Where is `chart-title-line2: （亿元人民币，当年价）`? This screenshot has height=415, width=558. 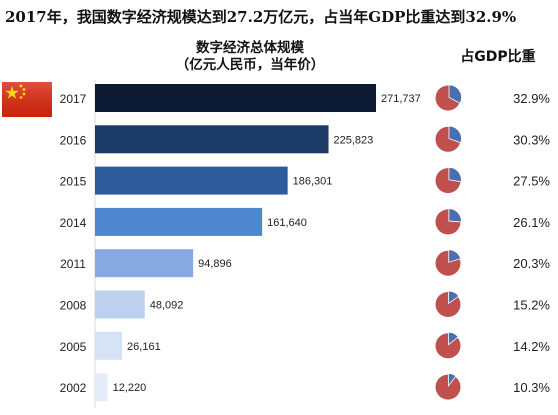 chart-title-line2: （亿元人民币，当年价） is located at coordinates (250, 65).